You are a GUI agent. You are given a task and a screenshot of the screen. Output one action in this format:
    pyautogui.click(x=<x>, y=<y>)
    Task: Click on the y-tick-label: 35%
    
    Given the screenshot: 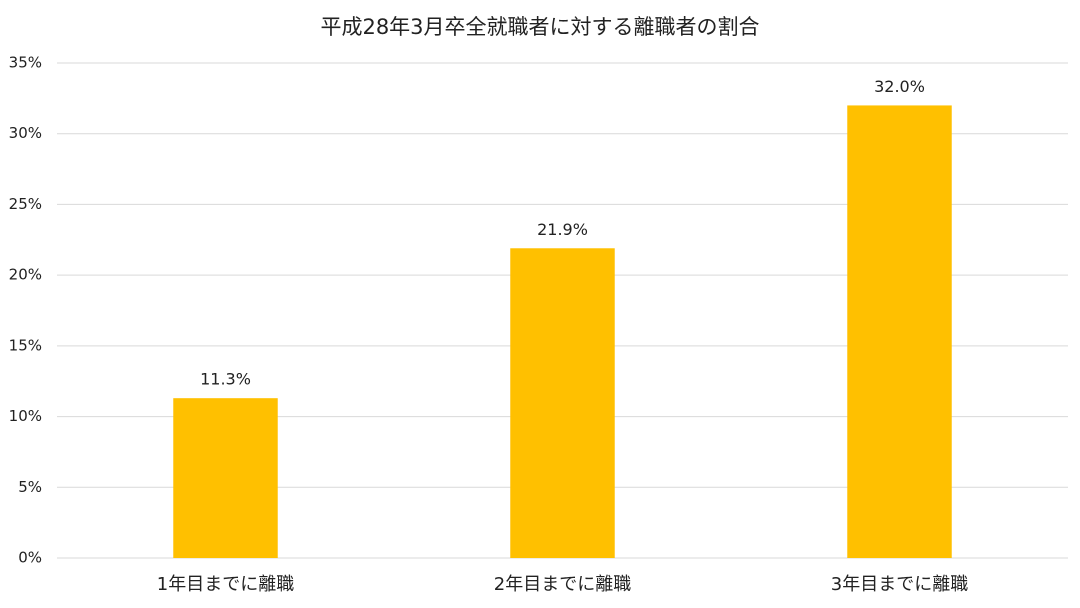 What is the action you would take?
    pyautogui.click(x=25, y=63)
    